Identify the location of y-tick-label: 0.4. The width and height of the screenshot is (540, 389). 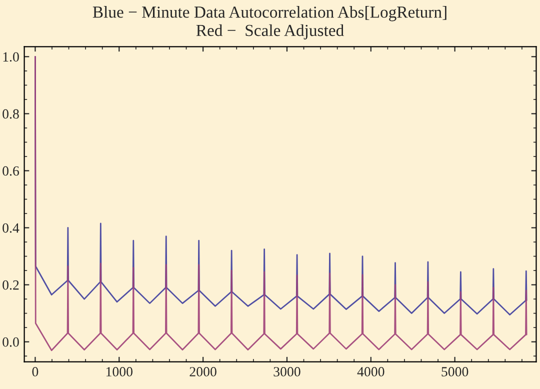
(11, 228).